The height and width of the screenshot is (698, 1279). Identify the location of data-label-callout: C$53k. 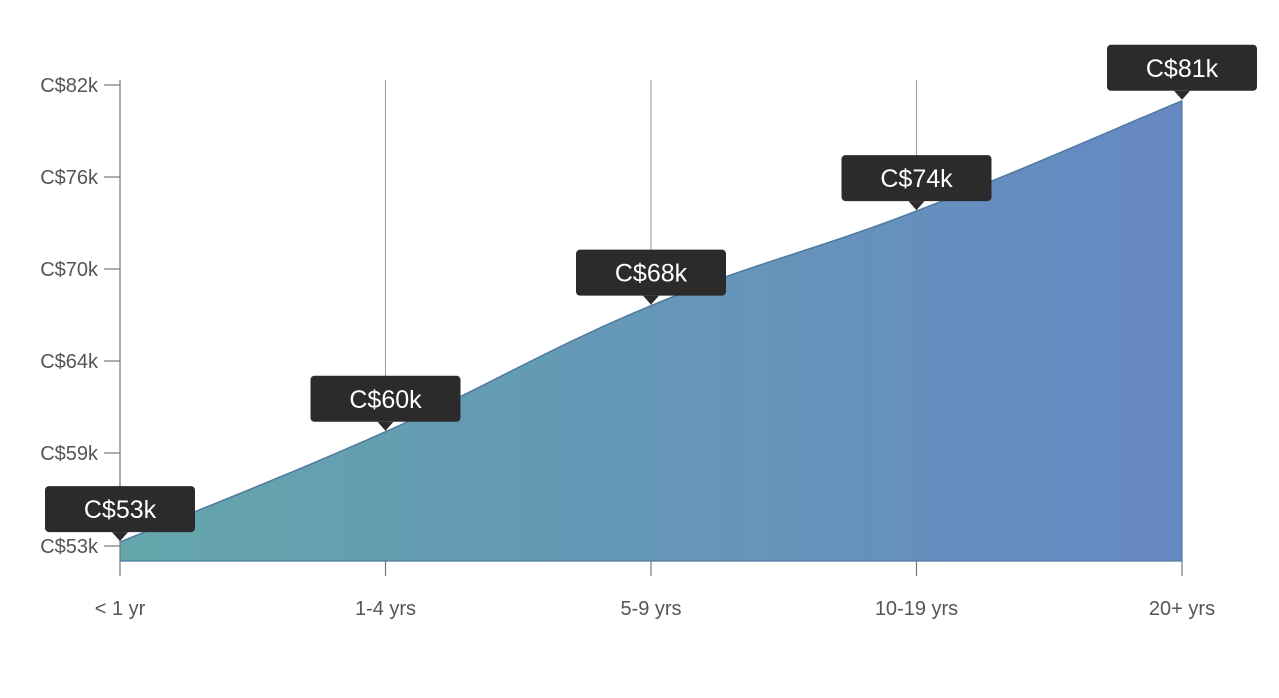
(120, 514).